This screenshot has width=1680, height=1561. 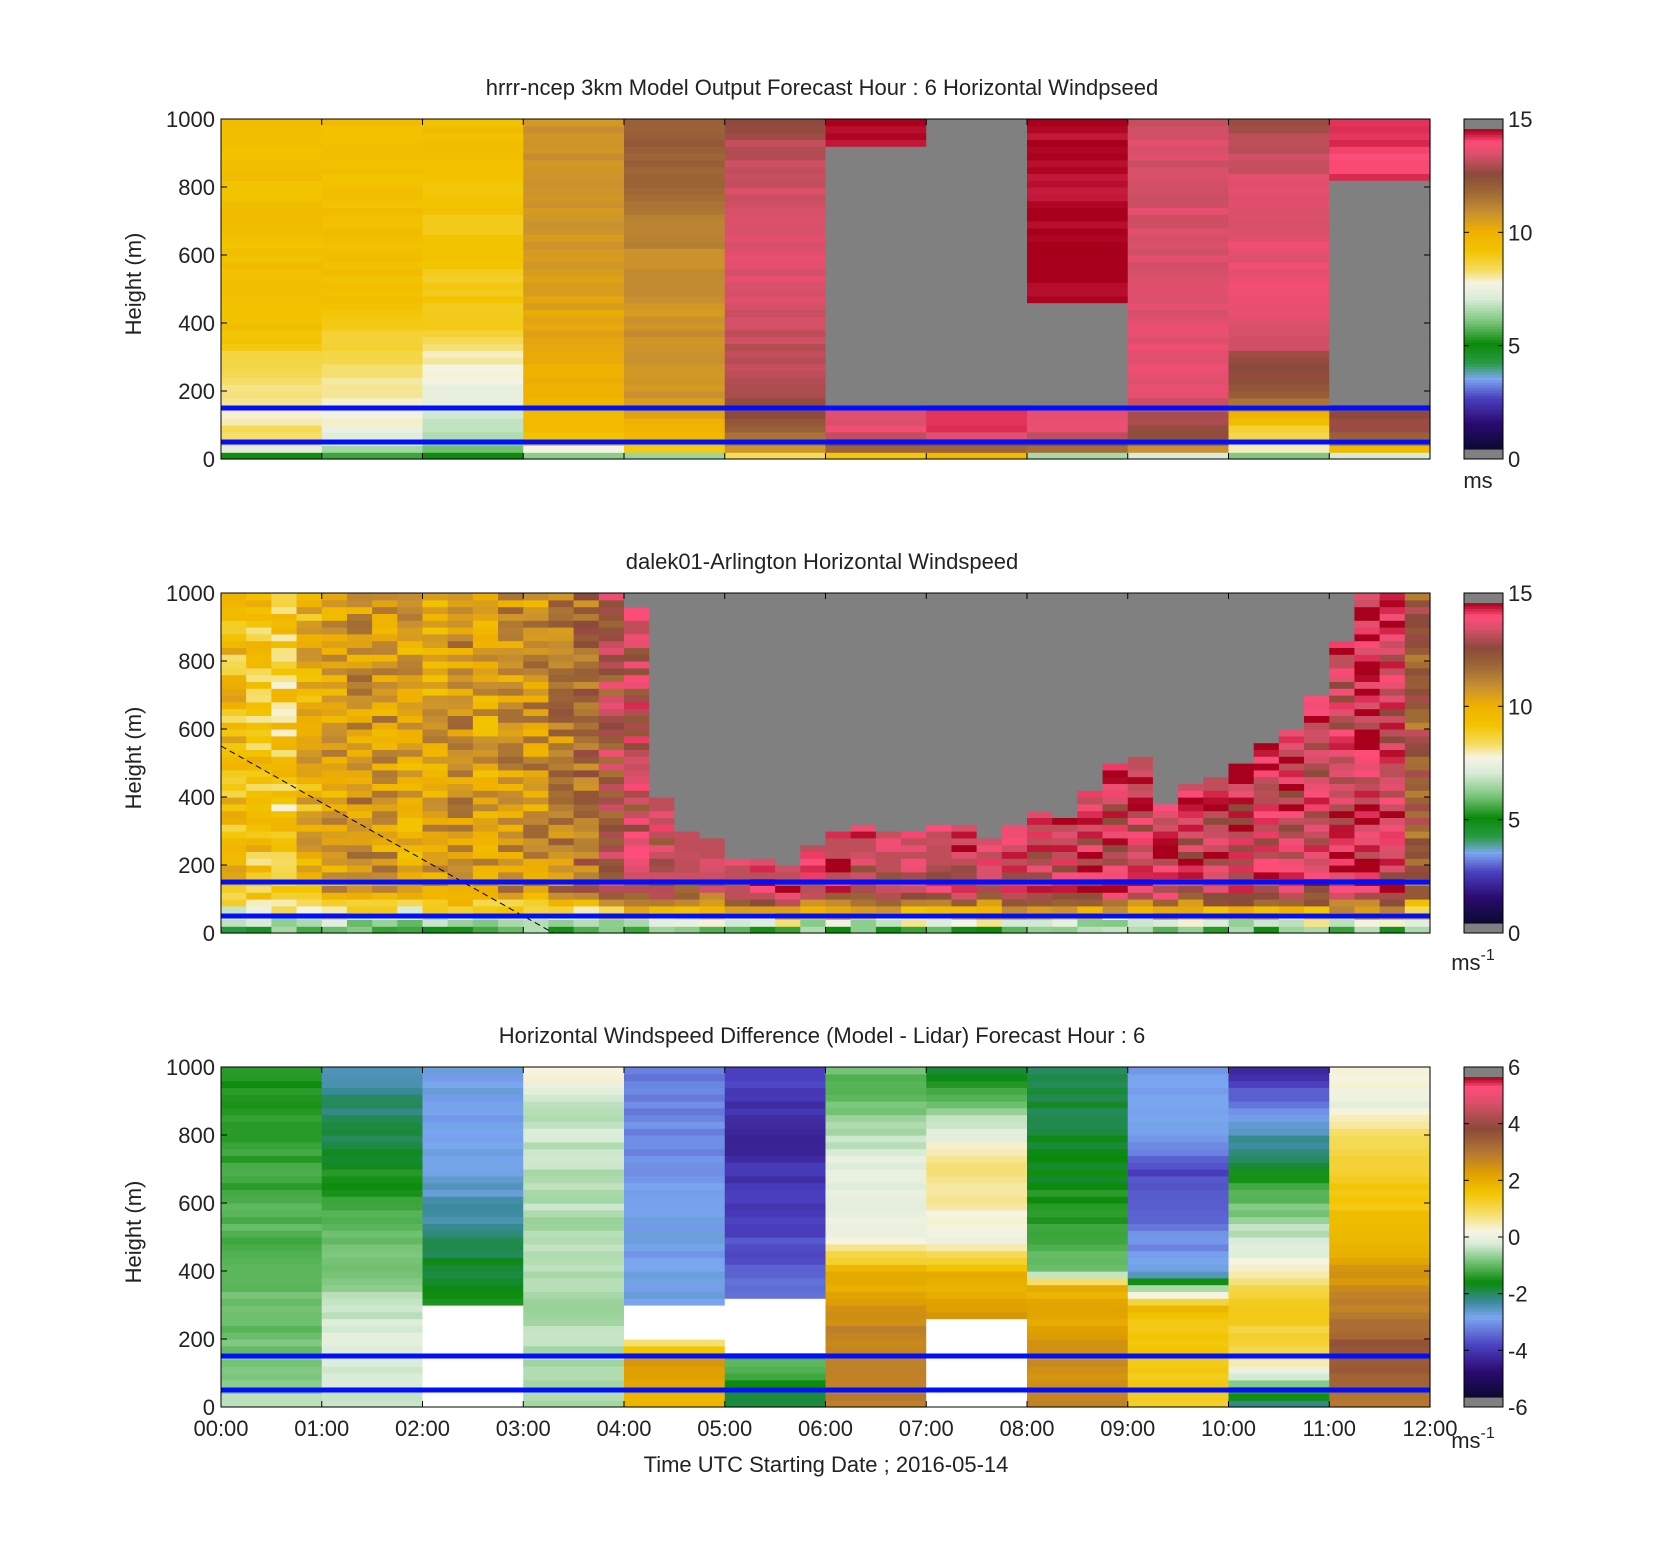 What do you see at coordinates (1483, 454) in the screenshot?
I see `colorbar-end` at bounding box center [1483, 454].